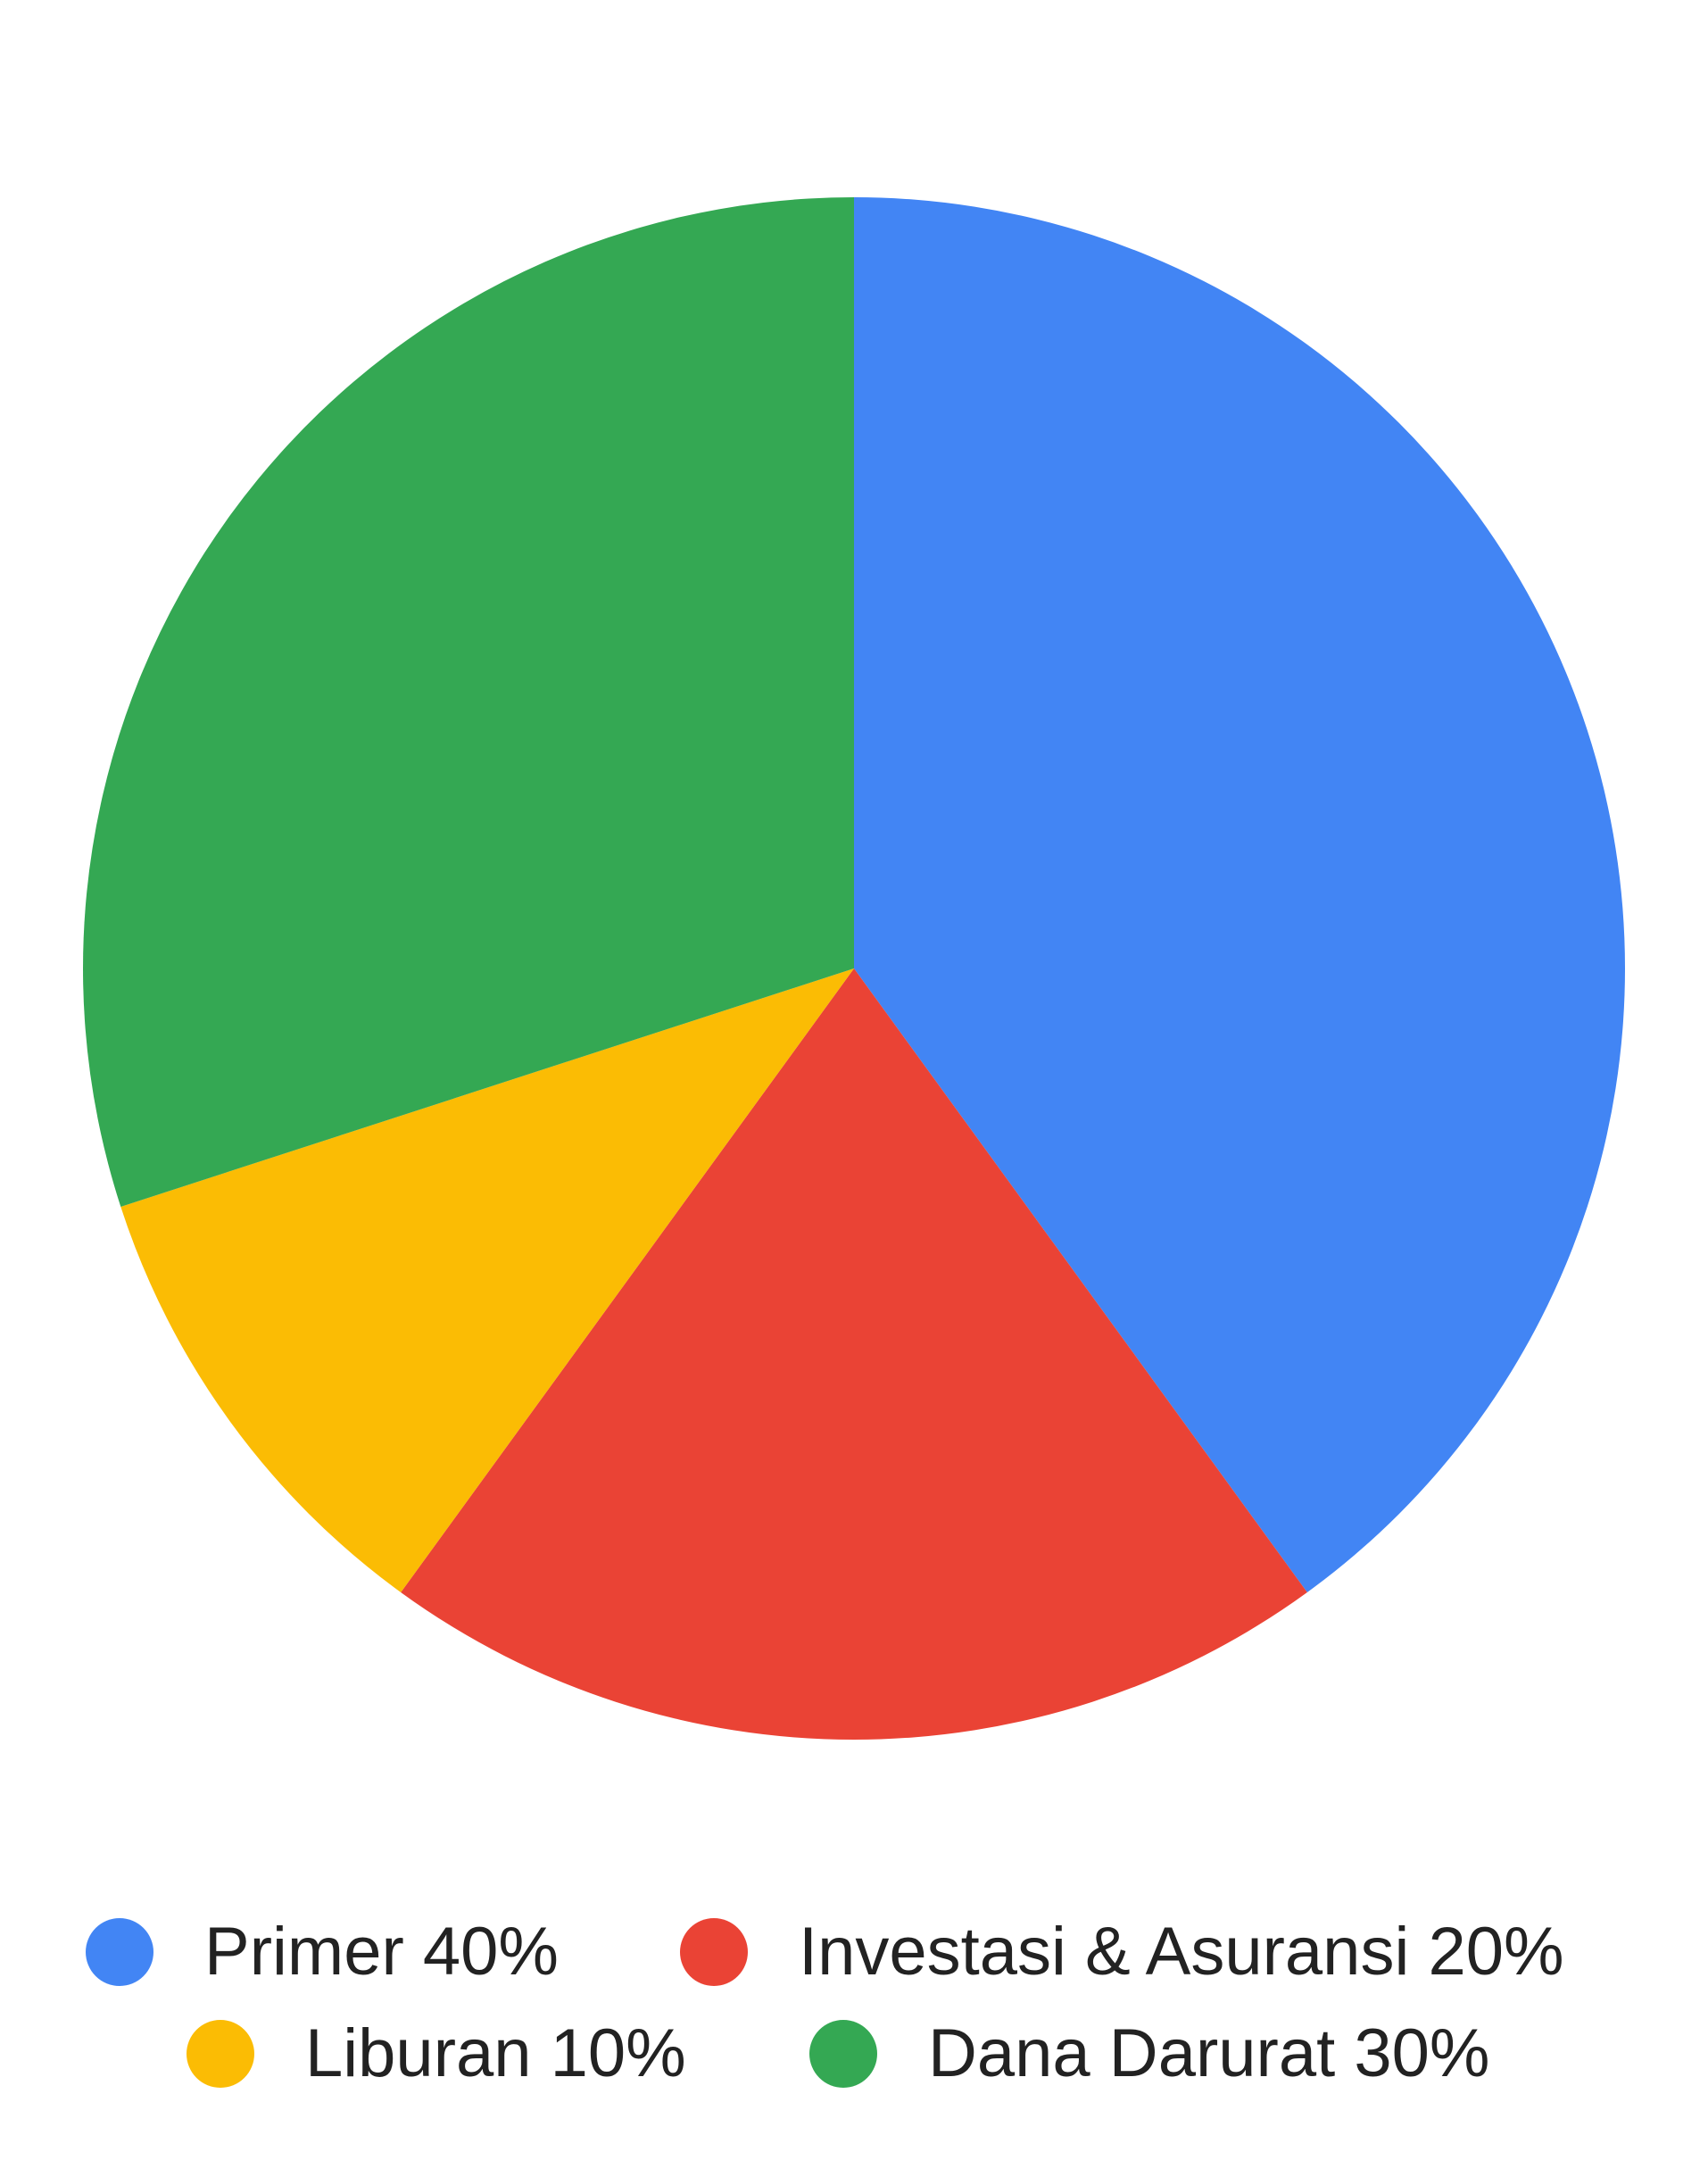 This screenshot has width=1708, height=2177. What do you see at coordinates (843, 2054) in the screenshot?
I see `legend-swatch-dana-darurat` at bounding box center [843, 2054].